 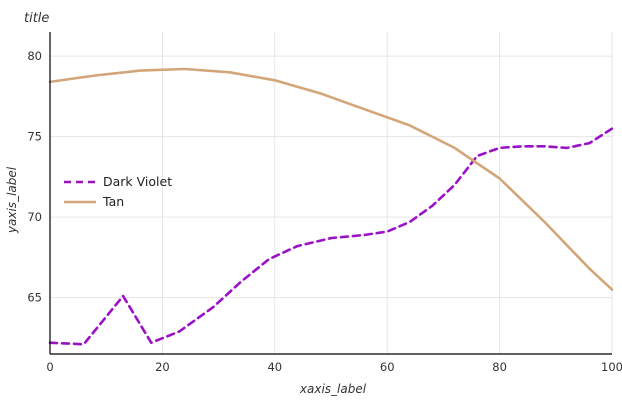 What do you see at coordinates (34, 137) in the screenshot?
I see `y-tick-label: 75` at bounding box center [34, 137].